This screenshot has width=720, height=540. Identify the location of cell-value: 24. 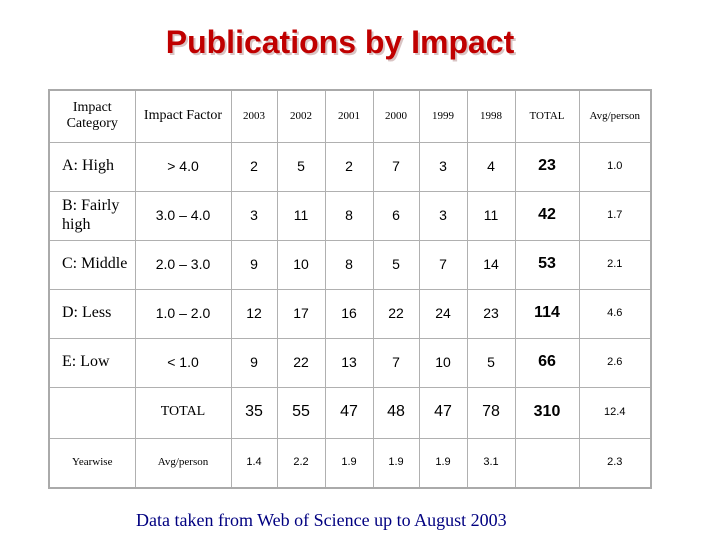
(443, 313).